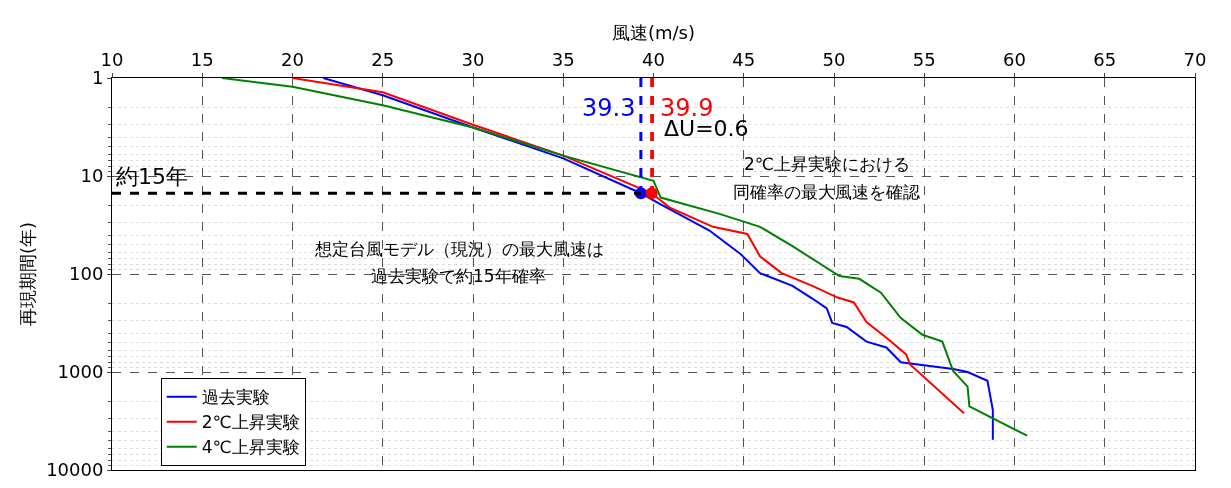 This screenshot has width=1231, height=488. Describe the element at coordinates (826, 192) in the screenshot. I see `annotation: 同確率の最大風速を確認` at that location.